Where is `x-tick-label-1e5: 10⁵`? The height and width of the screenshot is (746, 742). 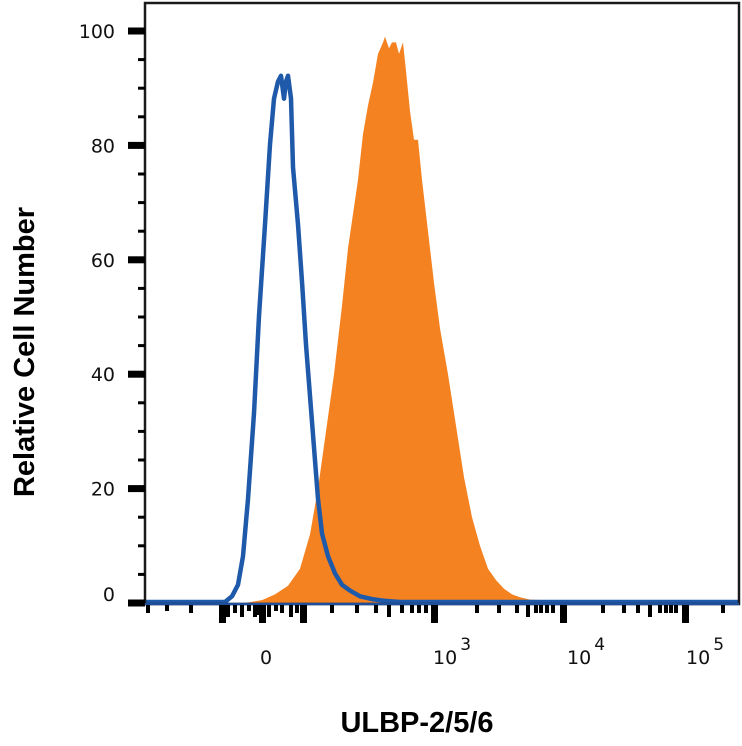 x-tick-label-1e5: 10⁵ is located at coordinates (705, 652).